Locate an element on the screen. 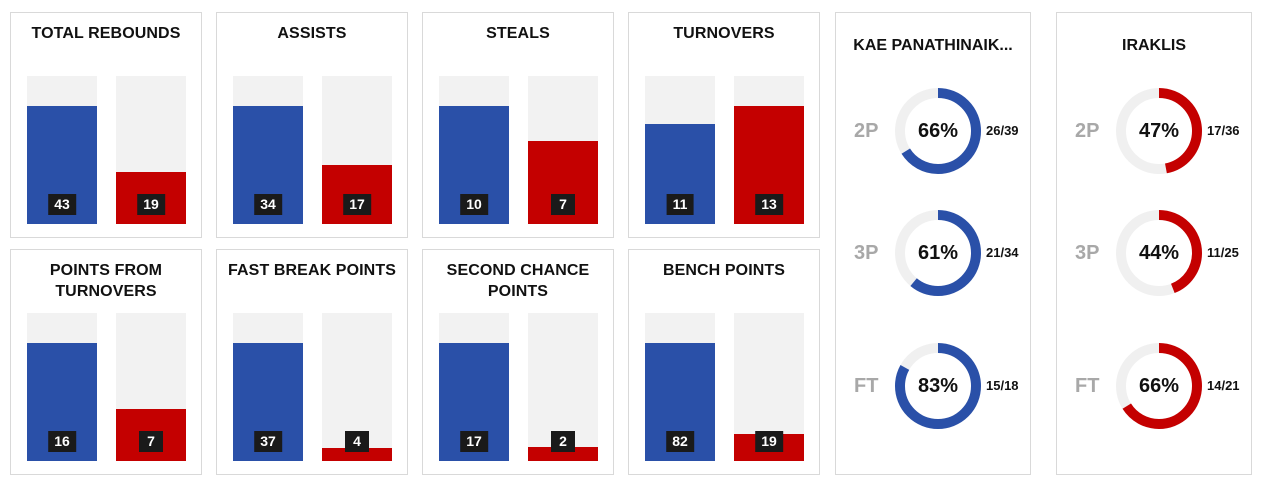 This screenshot has width=1270, height=493. home-value: 17 is located at coordinates (474, 441).